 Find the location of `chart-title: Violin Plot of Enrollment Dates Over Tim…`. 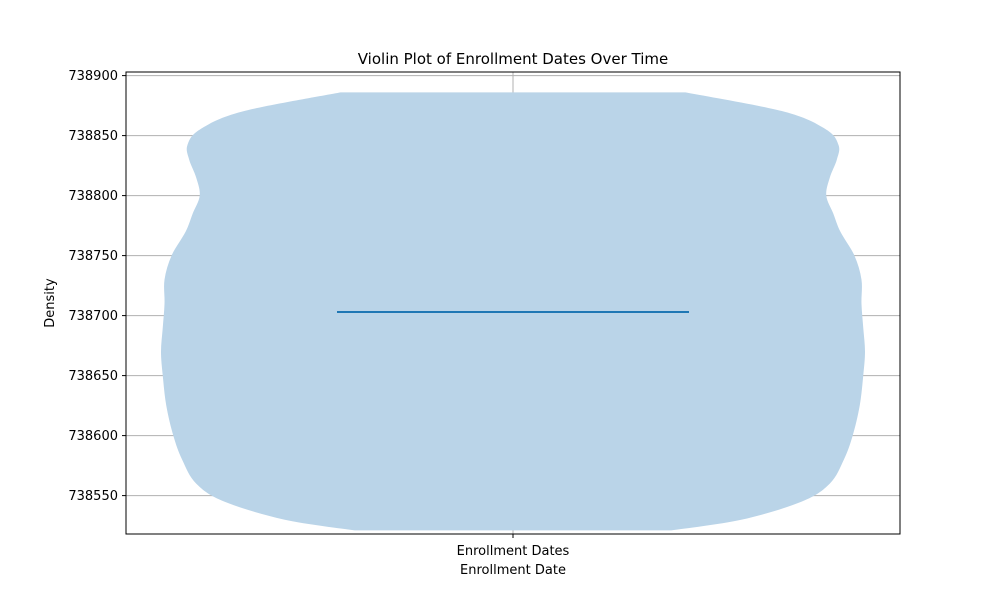

chart-title: Violin Plot of Enrollment Dates Over Tim… is located at coordinates (513, 59).